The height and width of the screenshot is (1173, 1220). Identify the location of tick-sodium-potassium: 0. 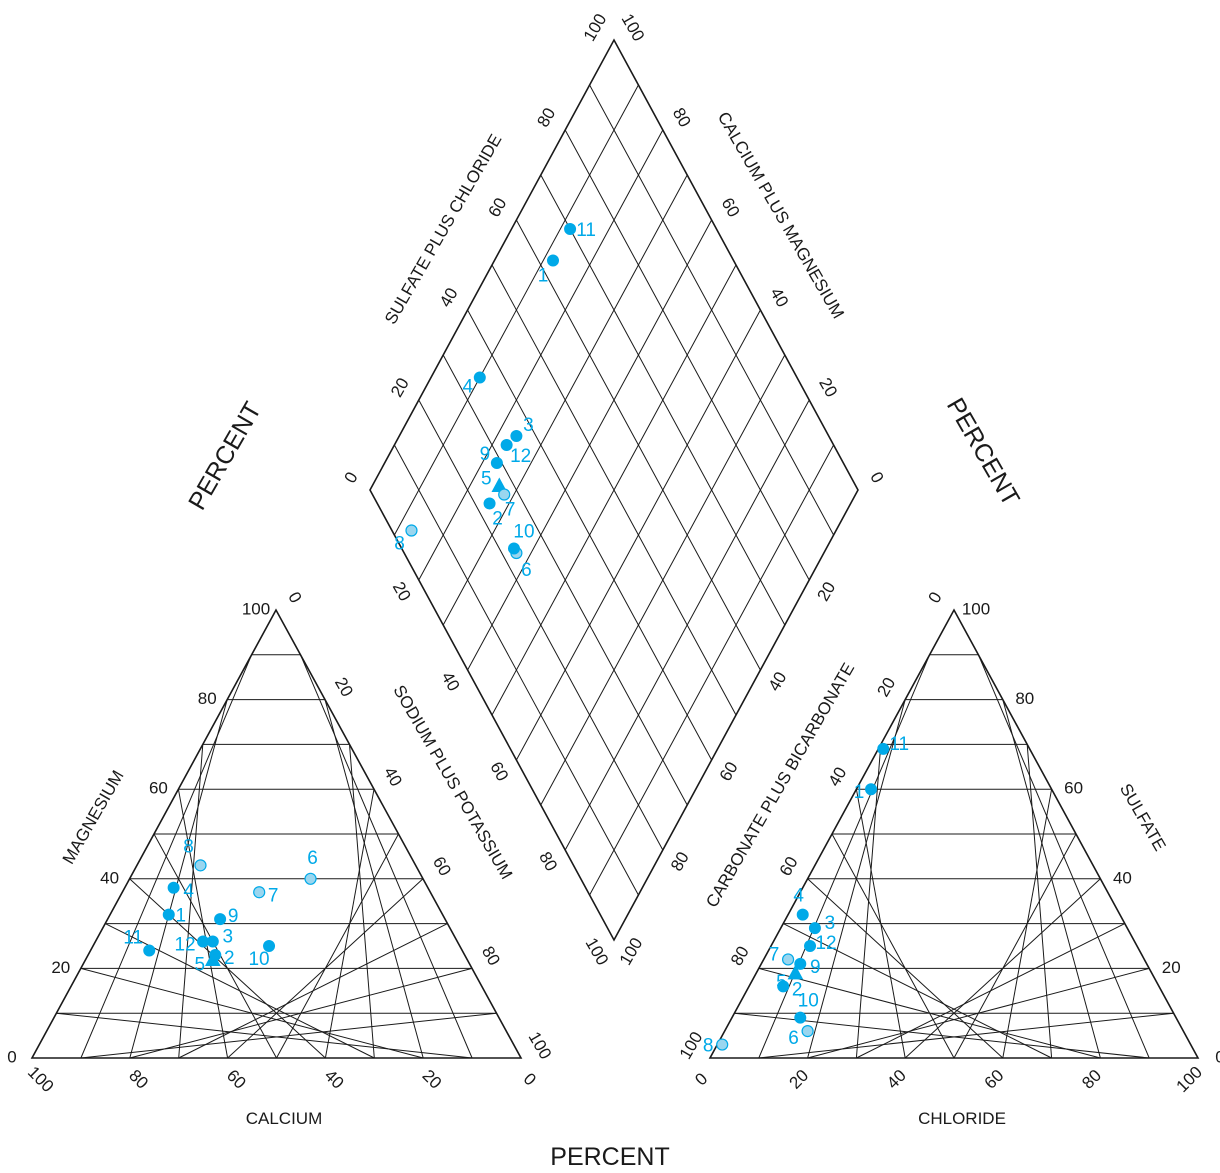
(294, 598).